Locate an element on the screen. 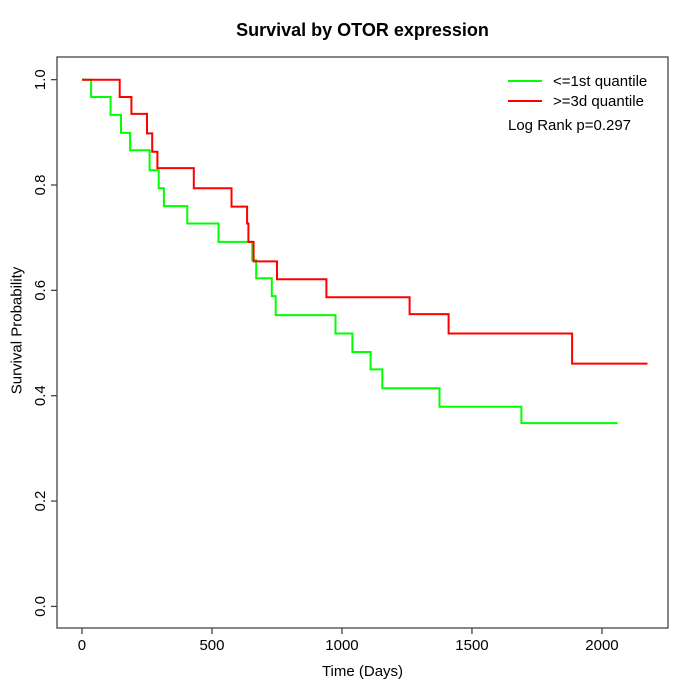  legend-item-first-quantile: <=1st quantile is located at coordinates (577, 81).